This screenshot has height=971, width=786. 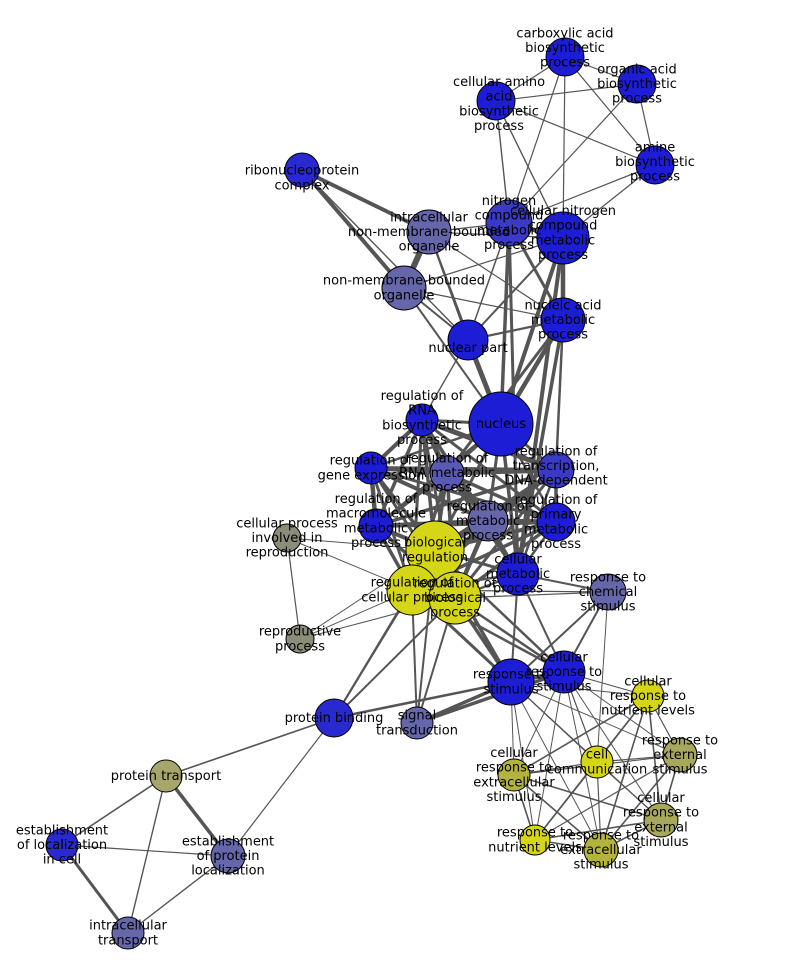 What do you see at coordinates (62, 845) in the screenshot?
I see `graph-node-establishment-of-localization-in-cell` at bounding box center [62, 845].